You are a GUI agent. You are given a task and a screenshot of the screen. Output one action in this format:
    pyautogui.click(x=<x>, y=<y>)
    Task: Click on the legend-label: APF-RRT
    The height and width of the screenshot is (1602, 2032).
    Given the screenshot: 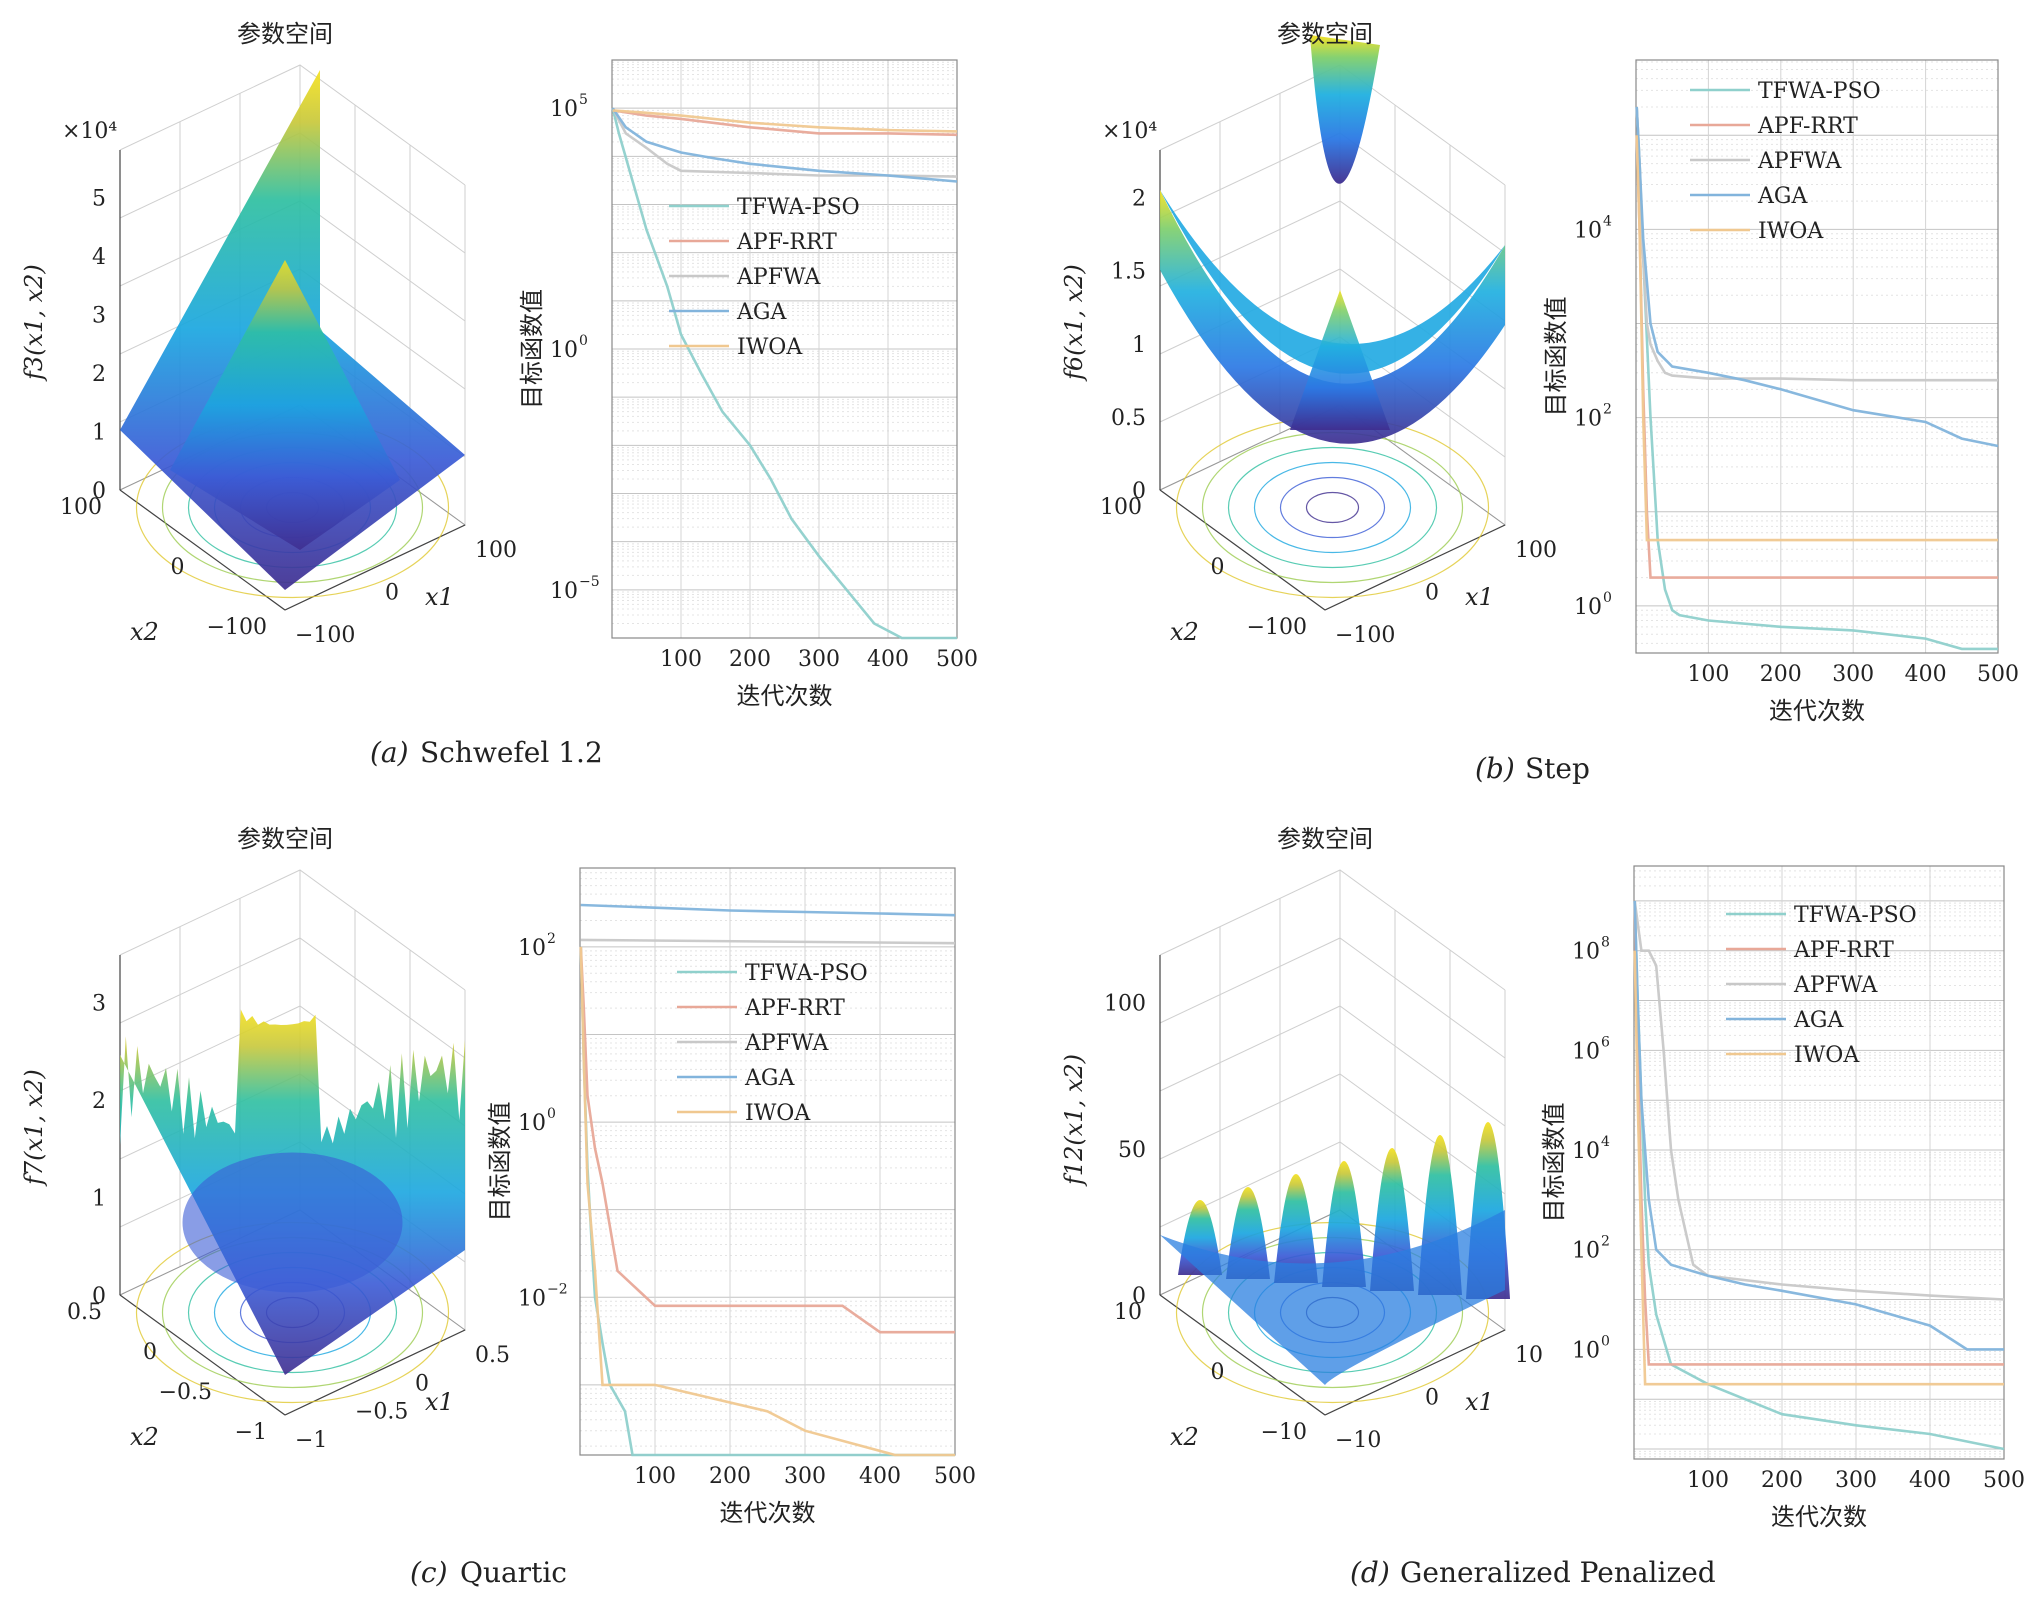 What is the action you would take?
    pyautogui.click(x=794, y=1008)
    